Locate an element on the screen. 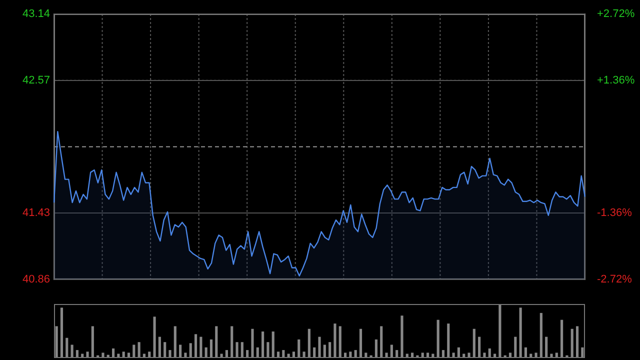 The width and height of the screenshot is (640, 360). y-tick-label: 43.14 is located at coordinates (36, 14).